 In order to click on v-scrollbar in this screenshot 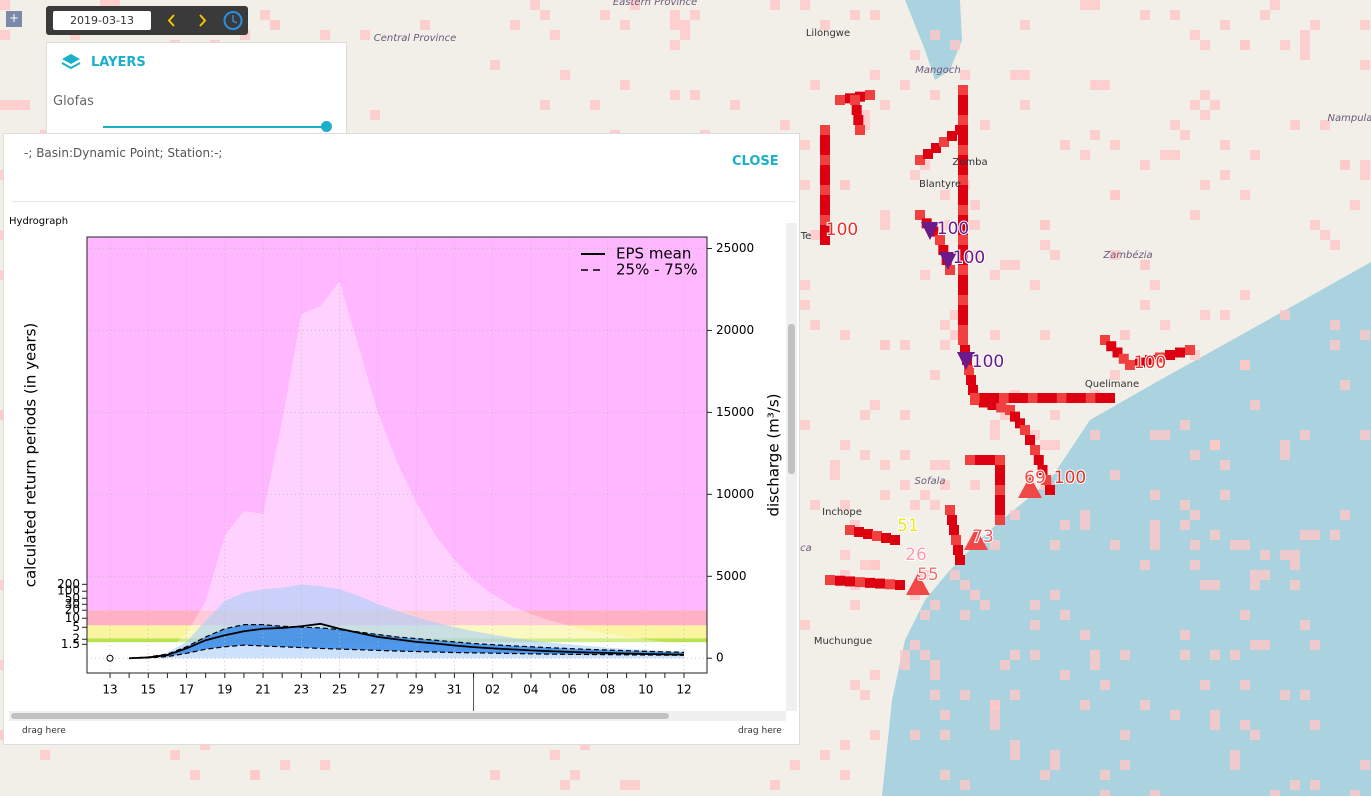, I will do `click(791, 399)`.